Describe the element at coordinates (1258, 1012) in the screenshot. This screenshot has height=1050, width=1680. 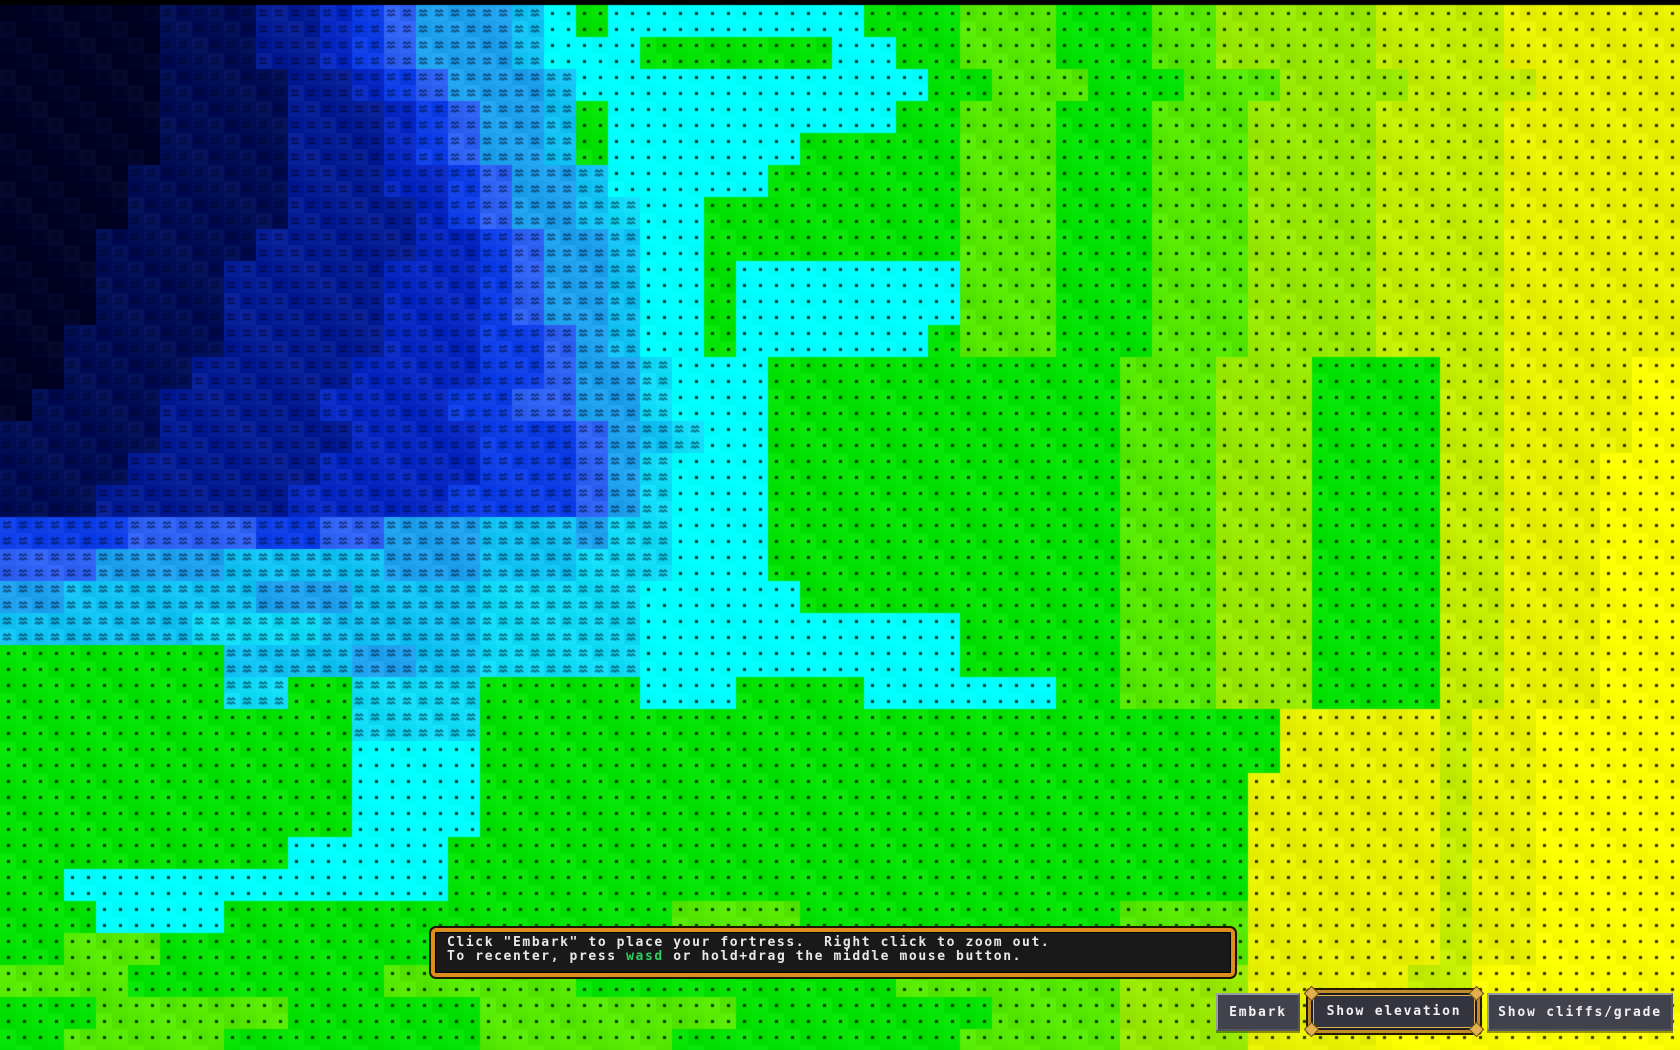
I see `embark-button: Embark` at that location.